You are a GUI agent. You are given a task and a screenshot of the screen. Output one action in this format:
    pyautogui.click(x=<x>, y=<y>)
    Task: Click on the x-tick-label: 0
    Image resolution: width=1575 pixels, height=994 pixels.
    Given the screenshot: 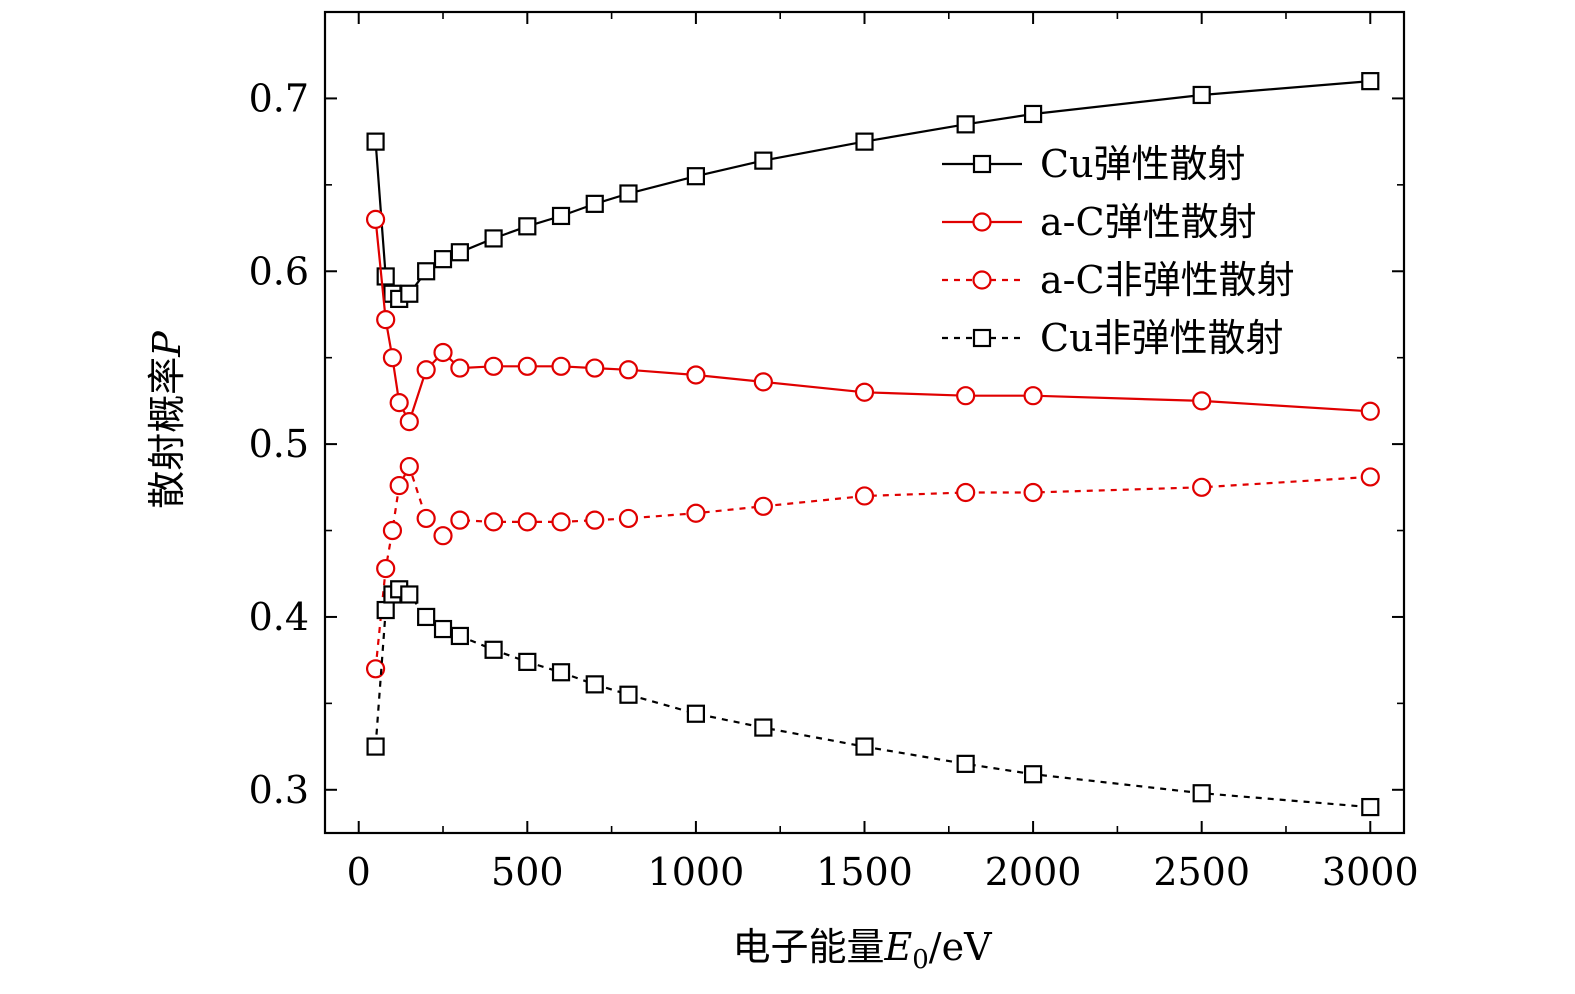 What is the action you would take?
    pyautogui.click(x=359, y=872)
    